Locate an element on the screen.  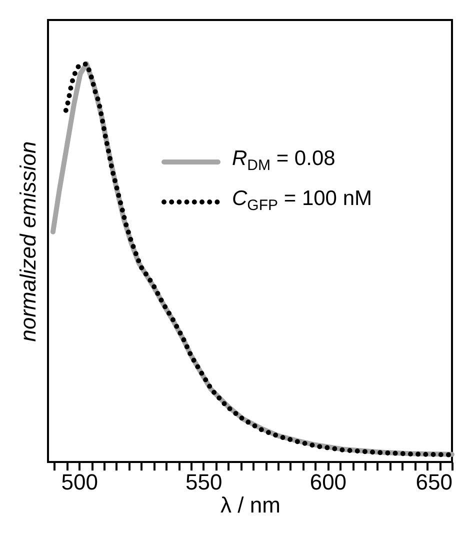
x-tick-label: 650 is located at coordinates (434, 482).